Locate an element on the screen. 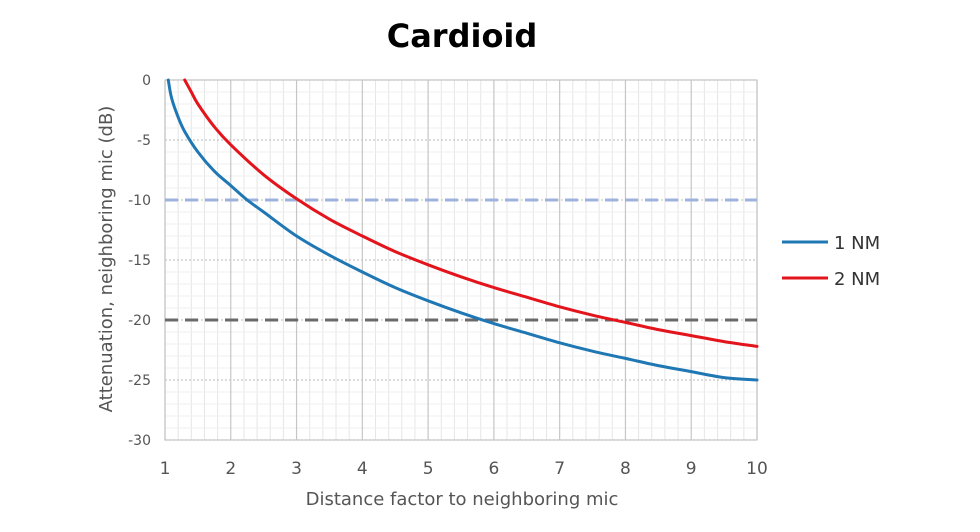 This screenshot has width=980, height=532. y-tick-label: -20 is located at coordinates (139, 321).